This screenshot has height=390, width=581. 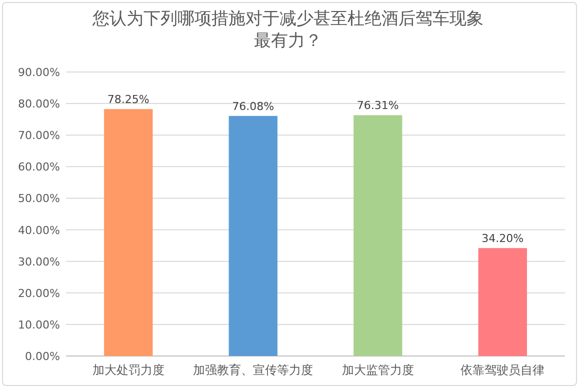 What do you see at coordinates (39, 261) in the screenshot?
I see `y-tick-label: 30.00%` at bounding box center [39, 261].